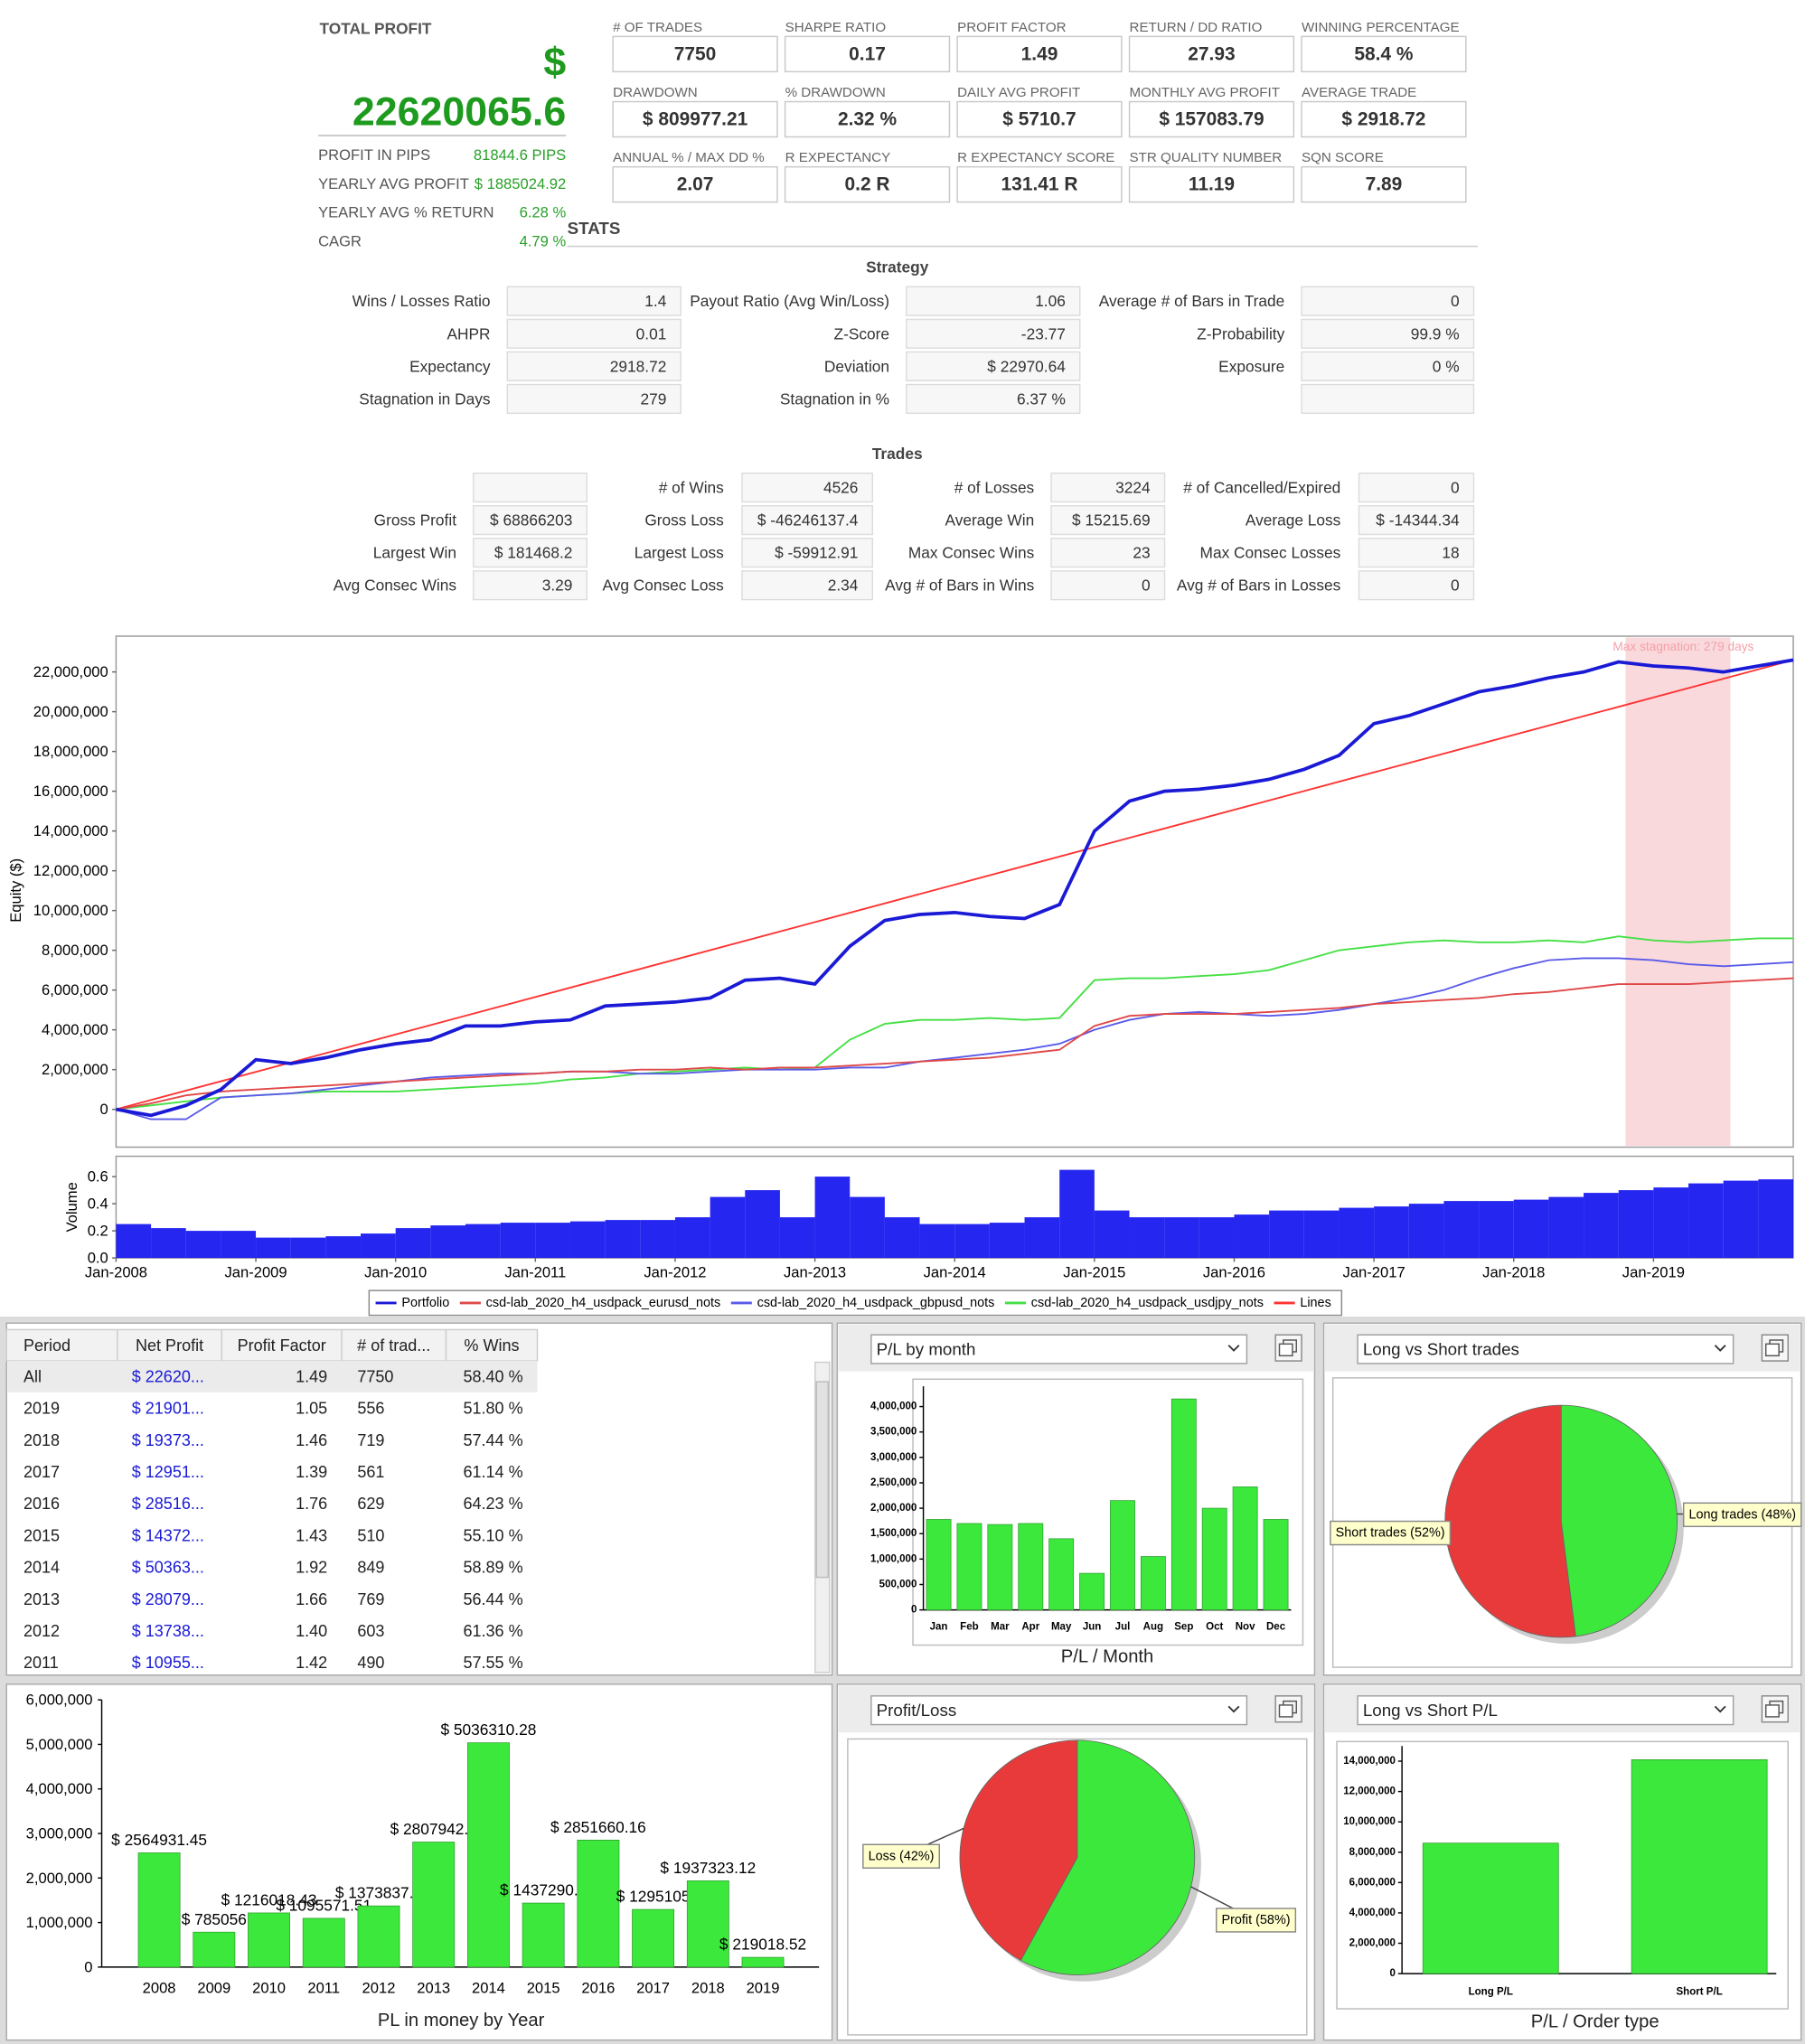 This screenshot has width=1805, height=2044. Describe the element at coordinates (370, 1504) in the screenshot. I see `trades-cell: 629` at that location.